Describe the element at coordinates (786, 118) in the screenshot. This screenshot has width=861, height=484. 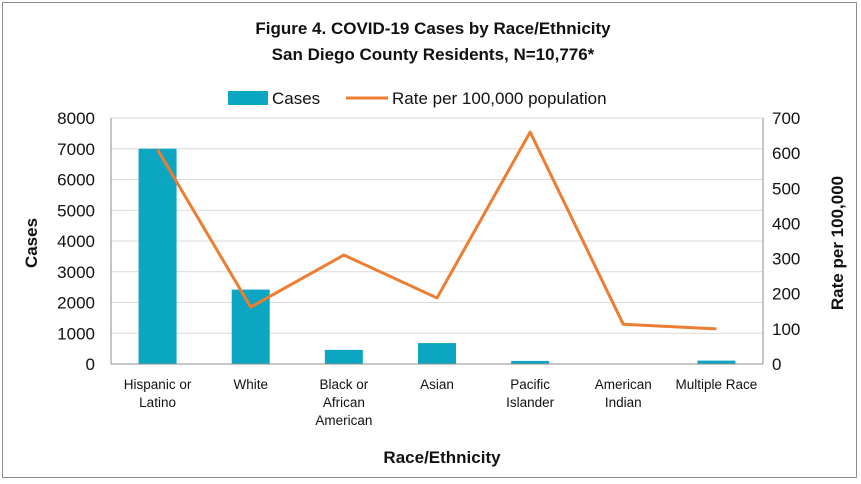
I see `y2-tick-label: 700` at that location.